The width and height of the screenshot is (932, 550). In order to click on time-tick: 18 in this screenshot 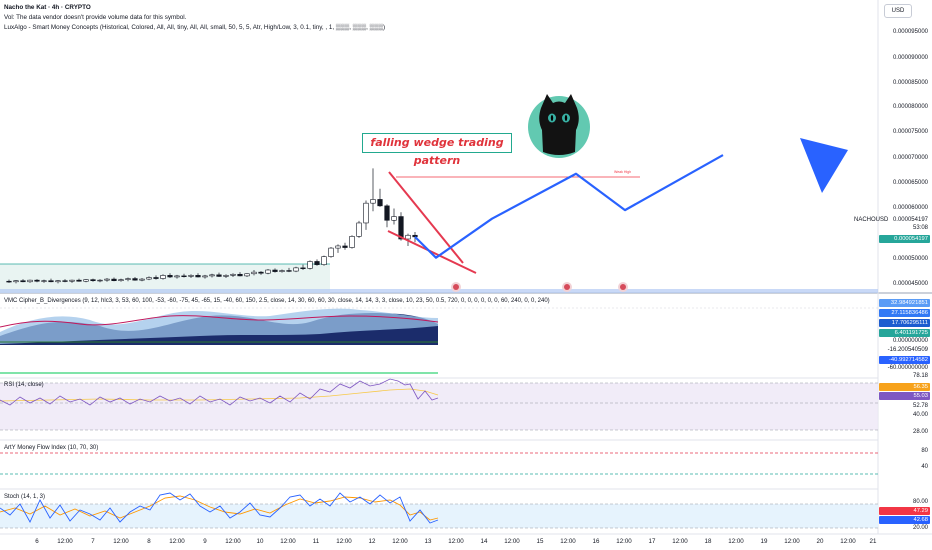, I will do `click(708, 541)`.